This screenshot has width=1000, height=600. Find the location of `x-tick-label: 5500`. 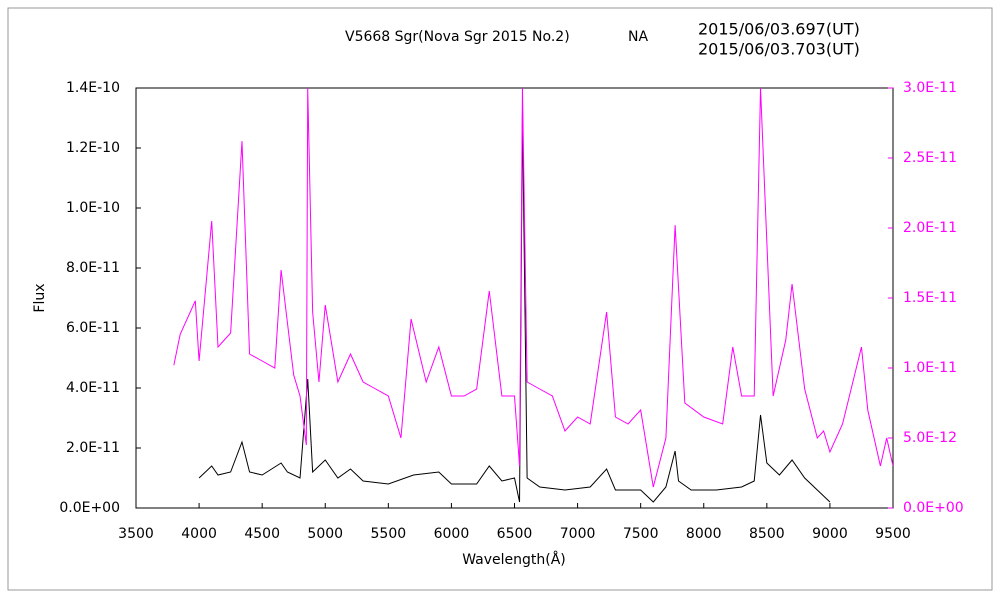

x-tick-label: 5500 is located at coordinates (389, 534).